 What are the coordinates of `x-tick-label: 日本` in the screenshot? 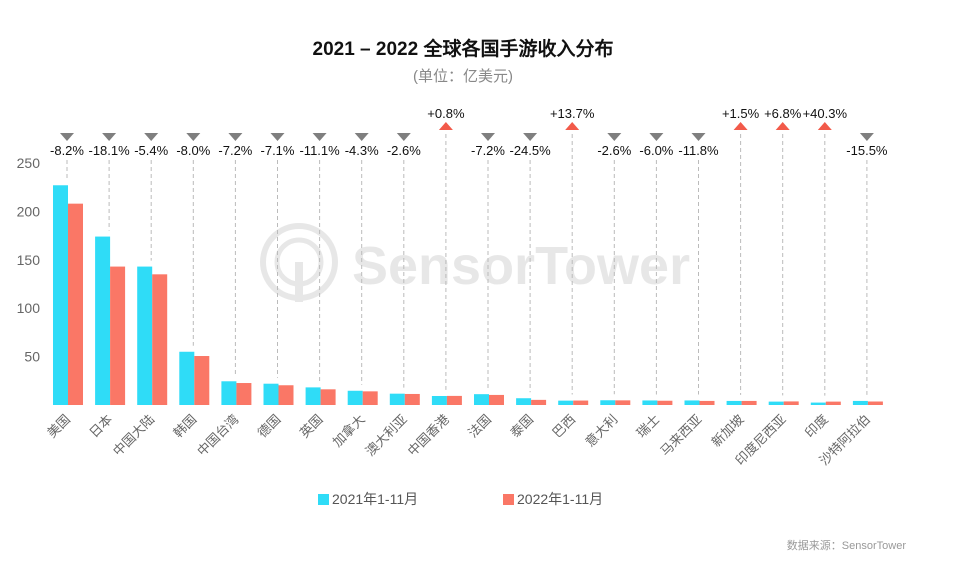 It's located at (100, 426).